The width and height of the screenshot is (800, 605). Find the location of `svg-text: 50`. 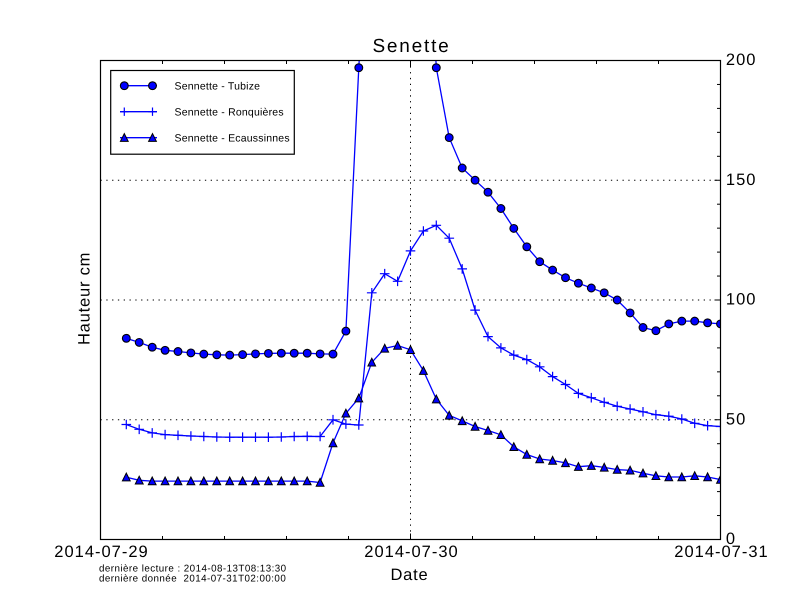

svg-text: 50 is located at coordinates (736, 419).